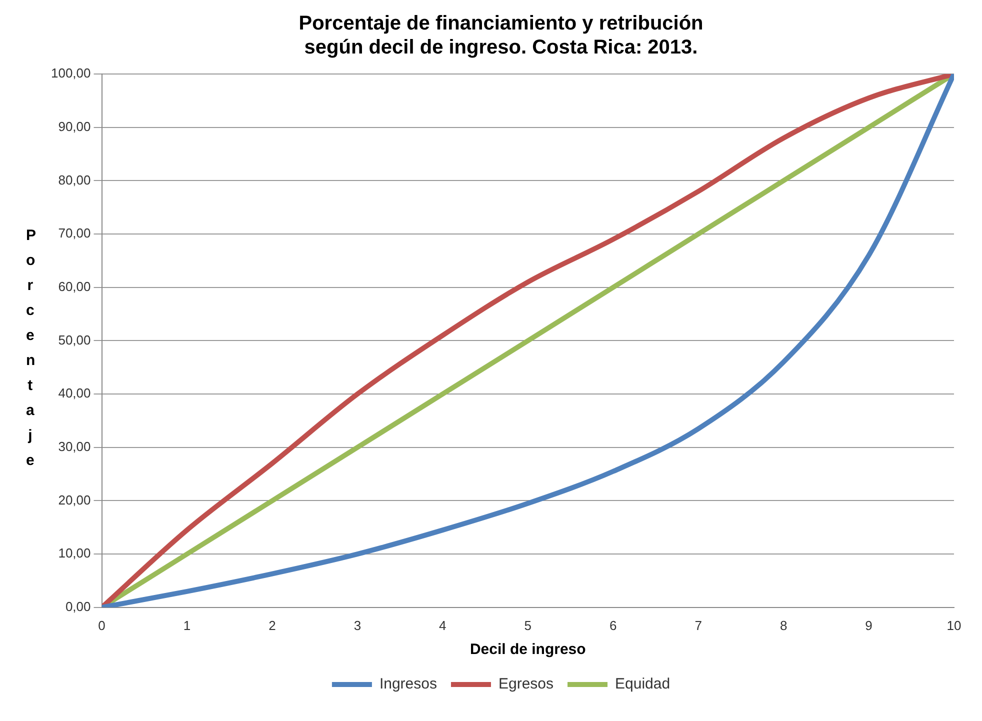  Describe the element at coordinates (74, 180) in the screenshot. I see `y-tick-label: 80,00` at that location.